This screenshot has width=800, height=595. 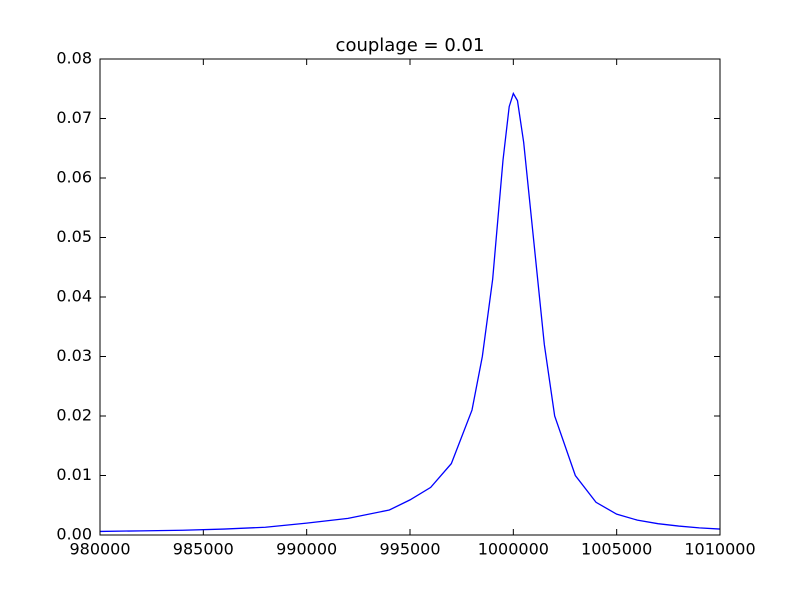 I want to click on x-tick-label: 985000, so click(x=203, y=549).